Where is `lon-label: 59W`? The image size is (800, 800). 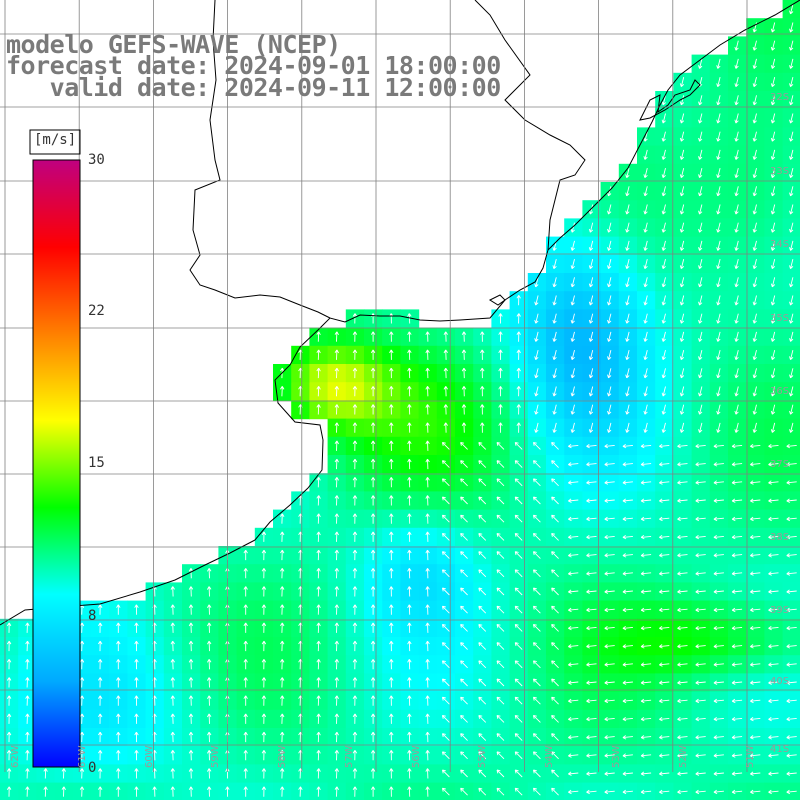
lon-label: 59W is located at coordinates (216, 756).